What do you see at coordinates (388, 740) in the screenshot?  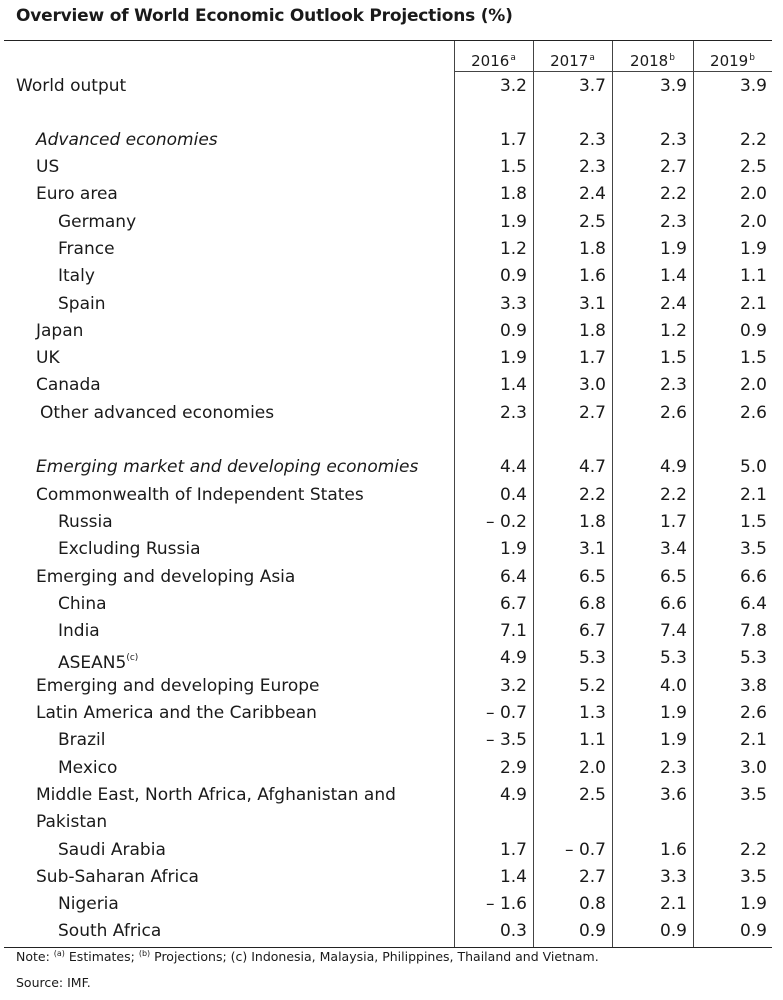 I see `table-row: Brazil – 3.5 1.1 1.9 2.1` at bounding box center [388, 740].